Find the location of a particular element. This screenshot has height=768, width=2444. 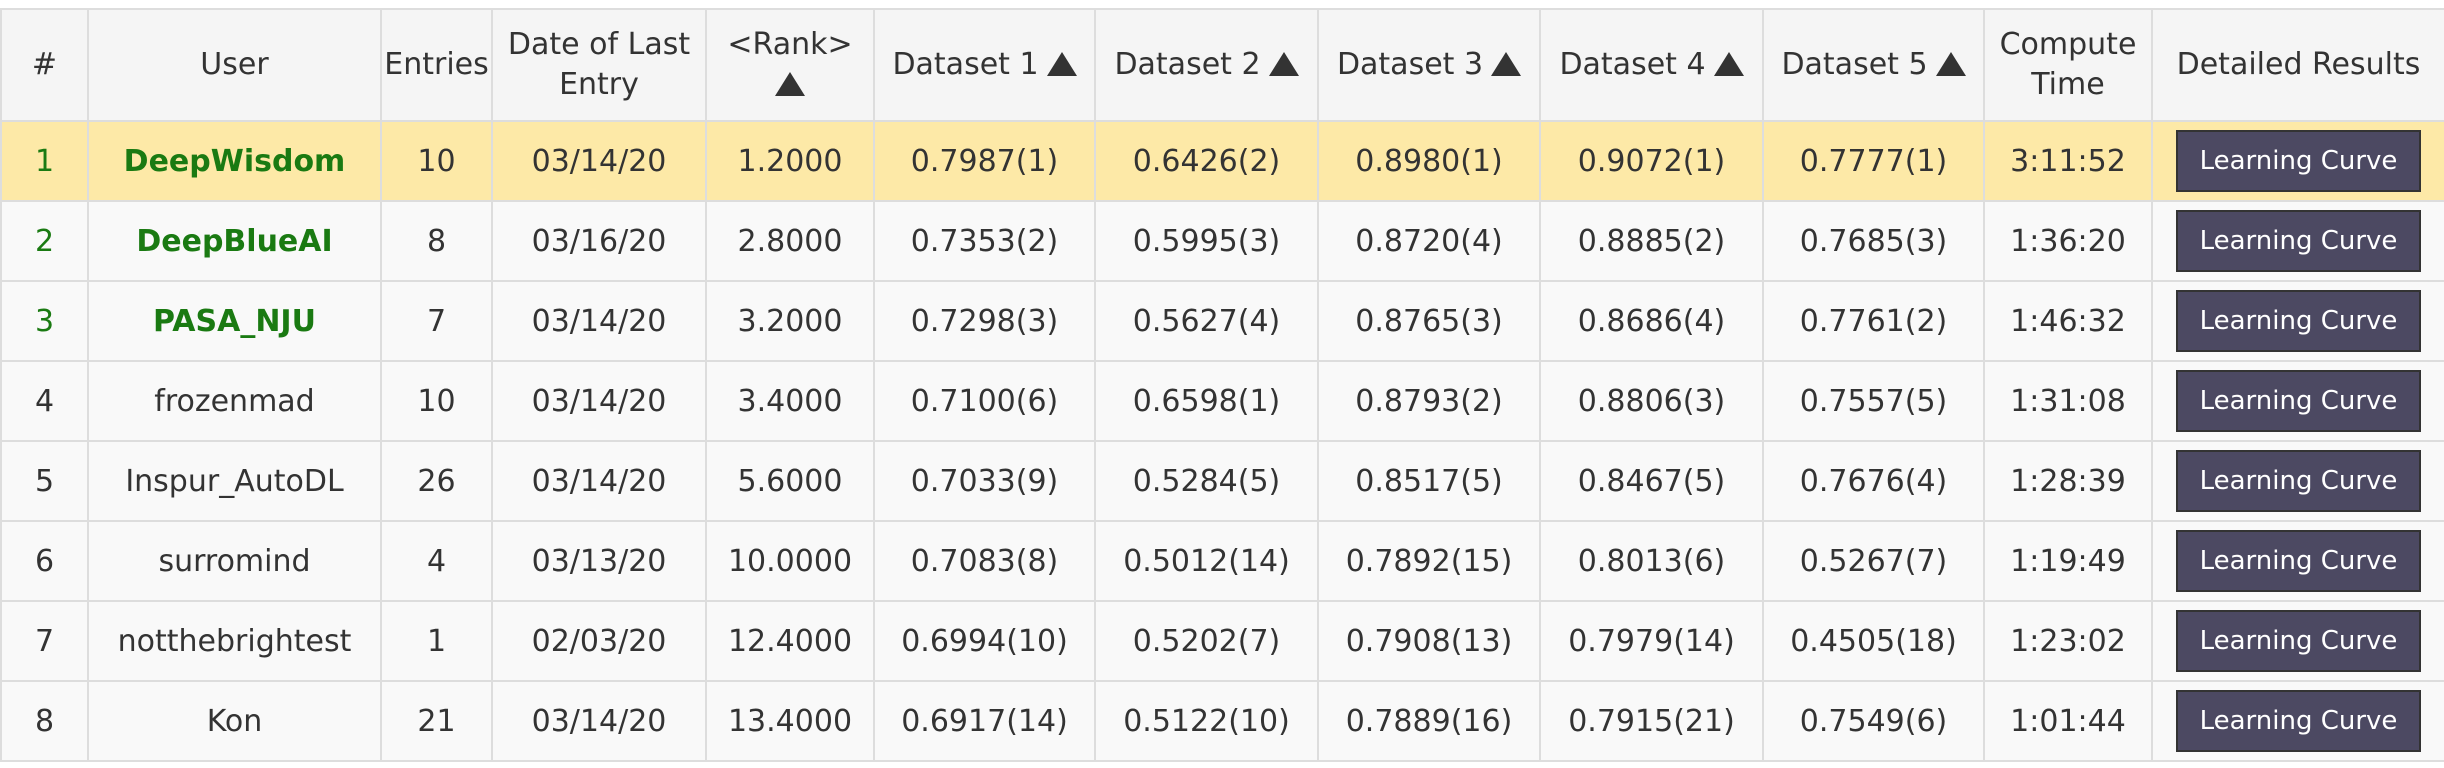

column-header: Dataset 5 is located at coordinates (1873, 65).